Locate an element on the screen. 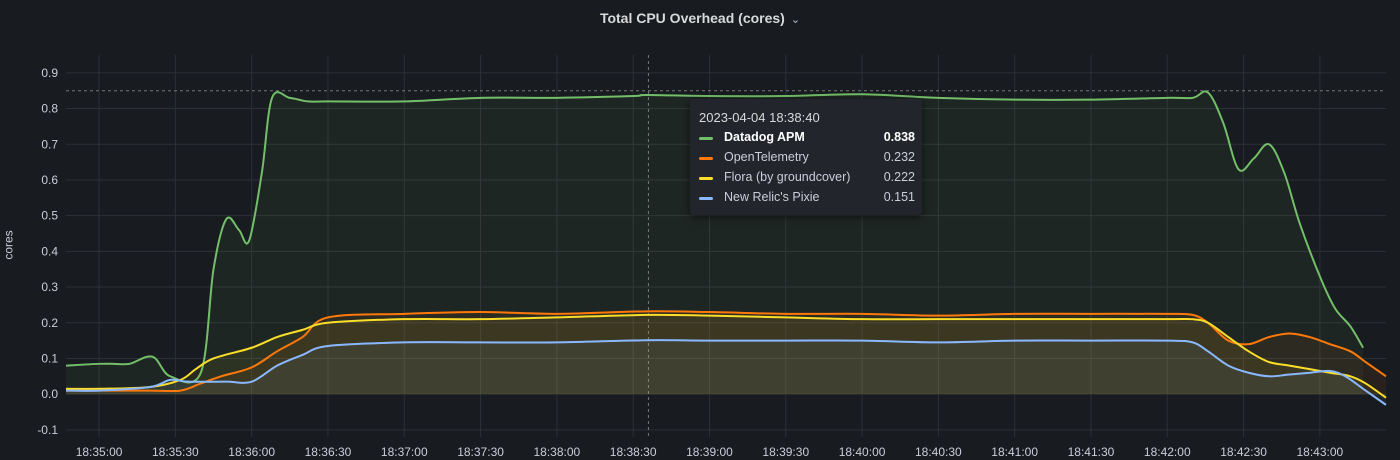 The width and height of the screenshot is (1400, 460). x-tick-label: 18:42:00 is located at coordinates (1167, 452).